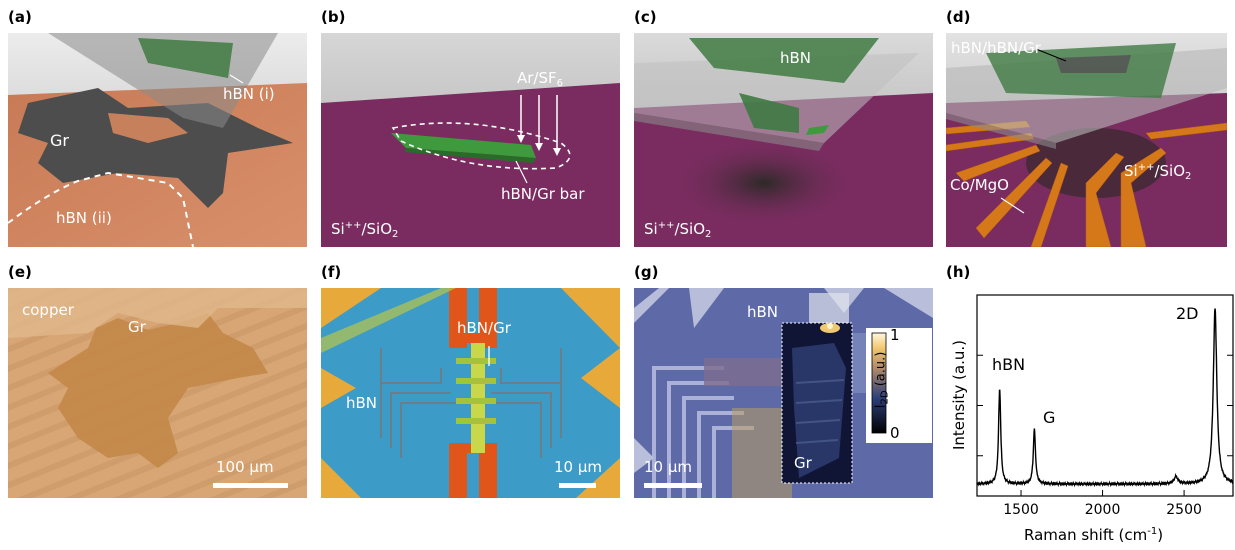 This screenshot has width=1235, height=550. I want to click on series-line, so click(1105, 398).